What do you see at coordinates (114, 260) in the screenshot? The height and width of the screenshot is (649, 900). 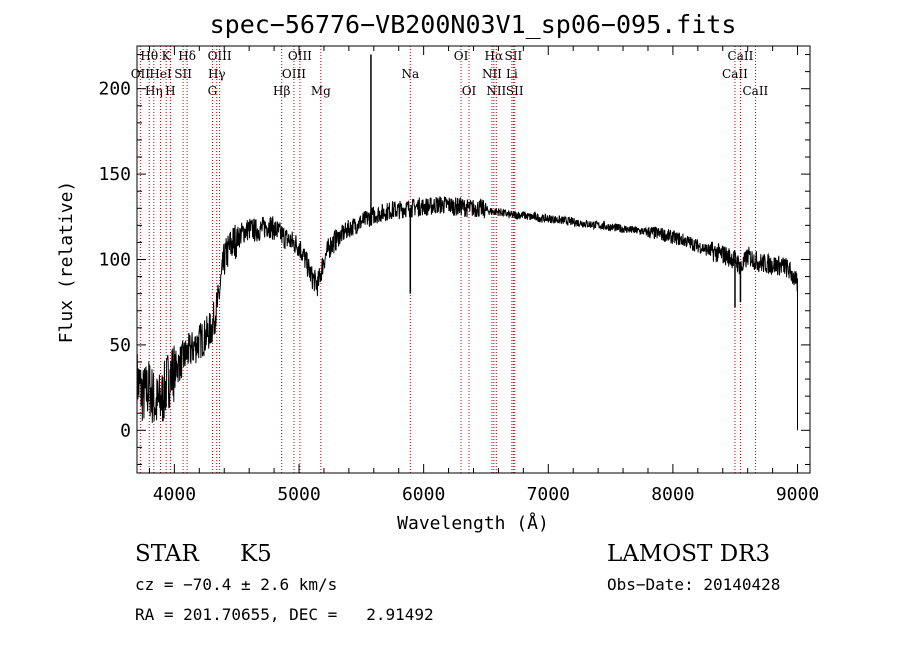 I see `y-tick-label: 100` at bounding box center [114, 260].